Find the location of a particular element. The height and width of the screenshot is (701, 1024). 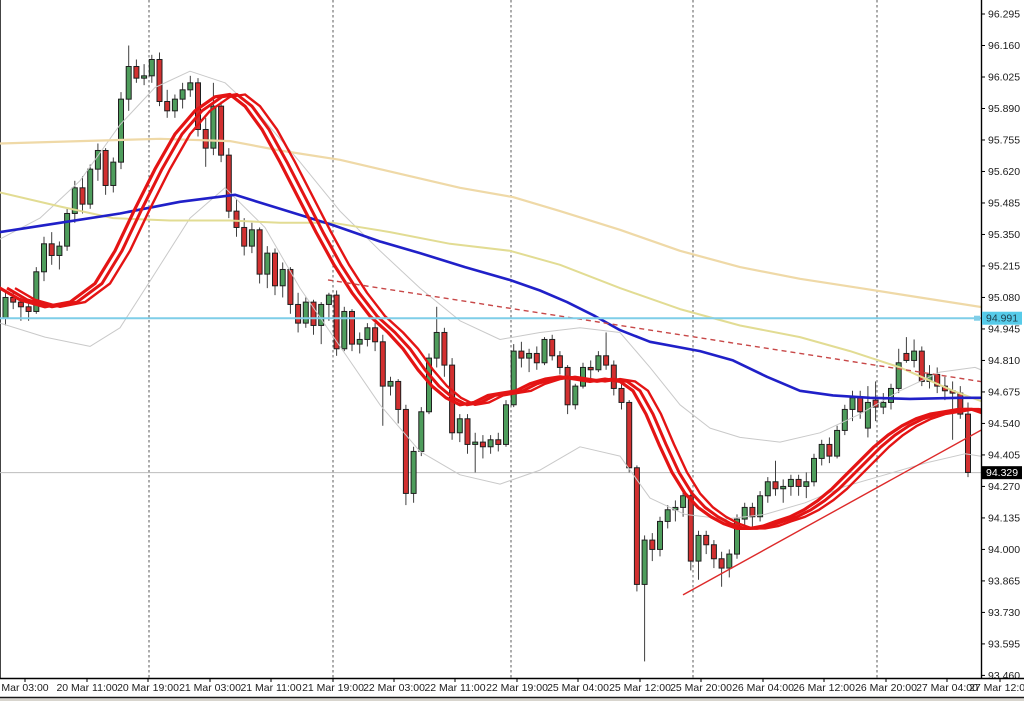

time-tick-label: Mar 03:00 is located at coordinates (24, 688).